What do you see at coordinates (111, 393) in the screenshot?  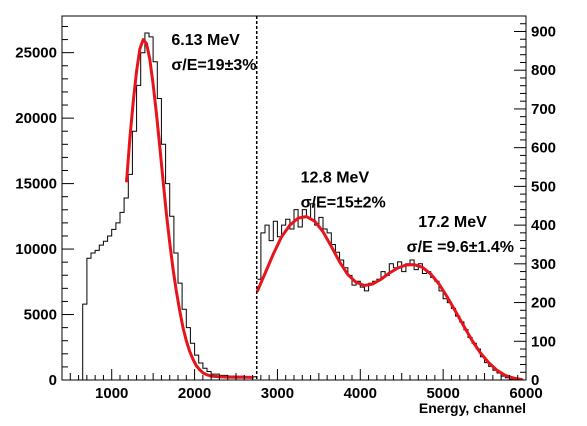 I see `x-tick-label: 1000` at bounding box center [111, 393].